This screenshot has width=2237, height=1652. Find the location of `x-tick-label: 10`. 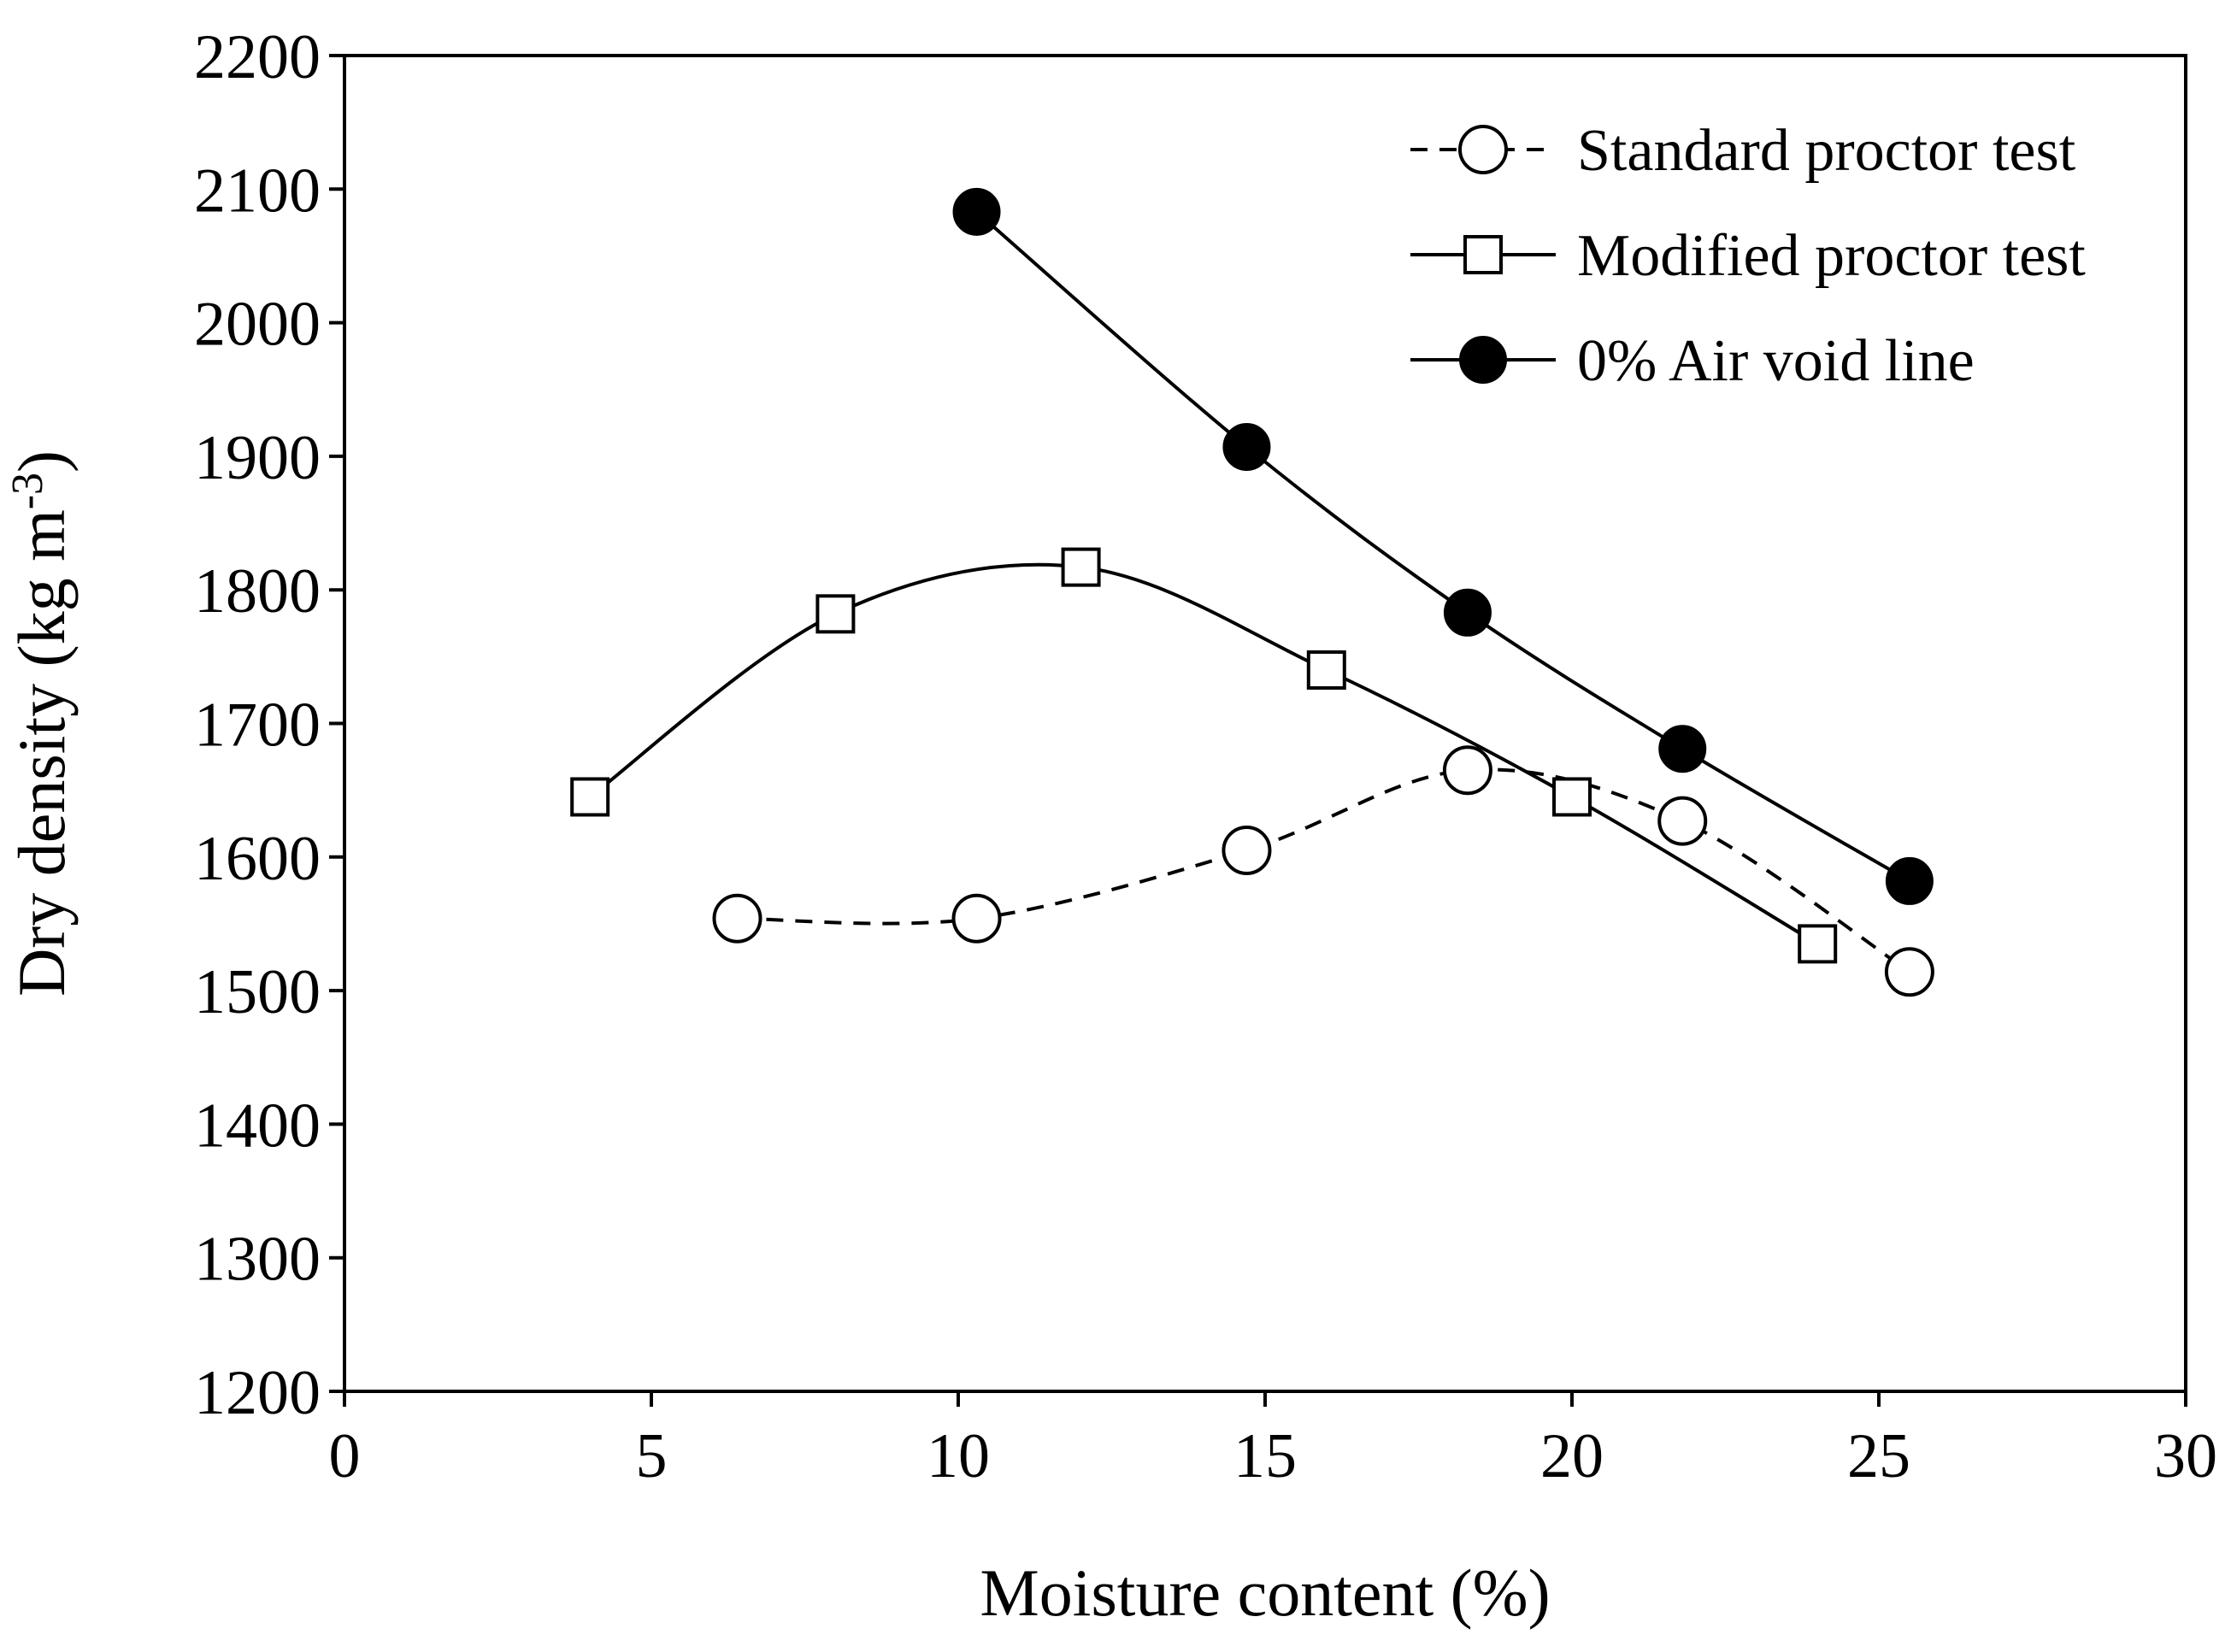

x-tick-label: 10 is located at coordinates (958, 1456).